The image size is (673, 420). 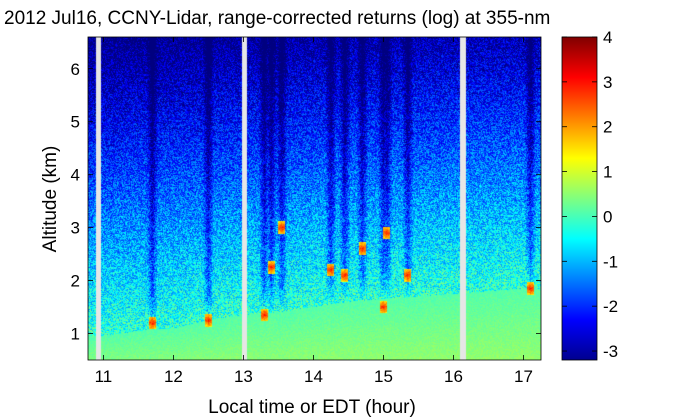 I want to click on y-tick-label: 1, so click(x=75, y=334).